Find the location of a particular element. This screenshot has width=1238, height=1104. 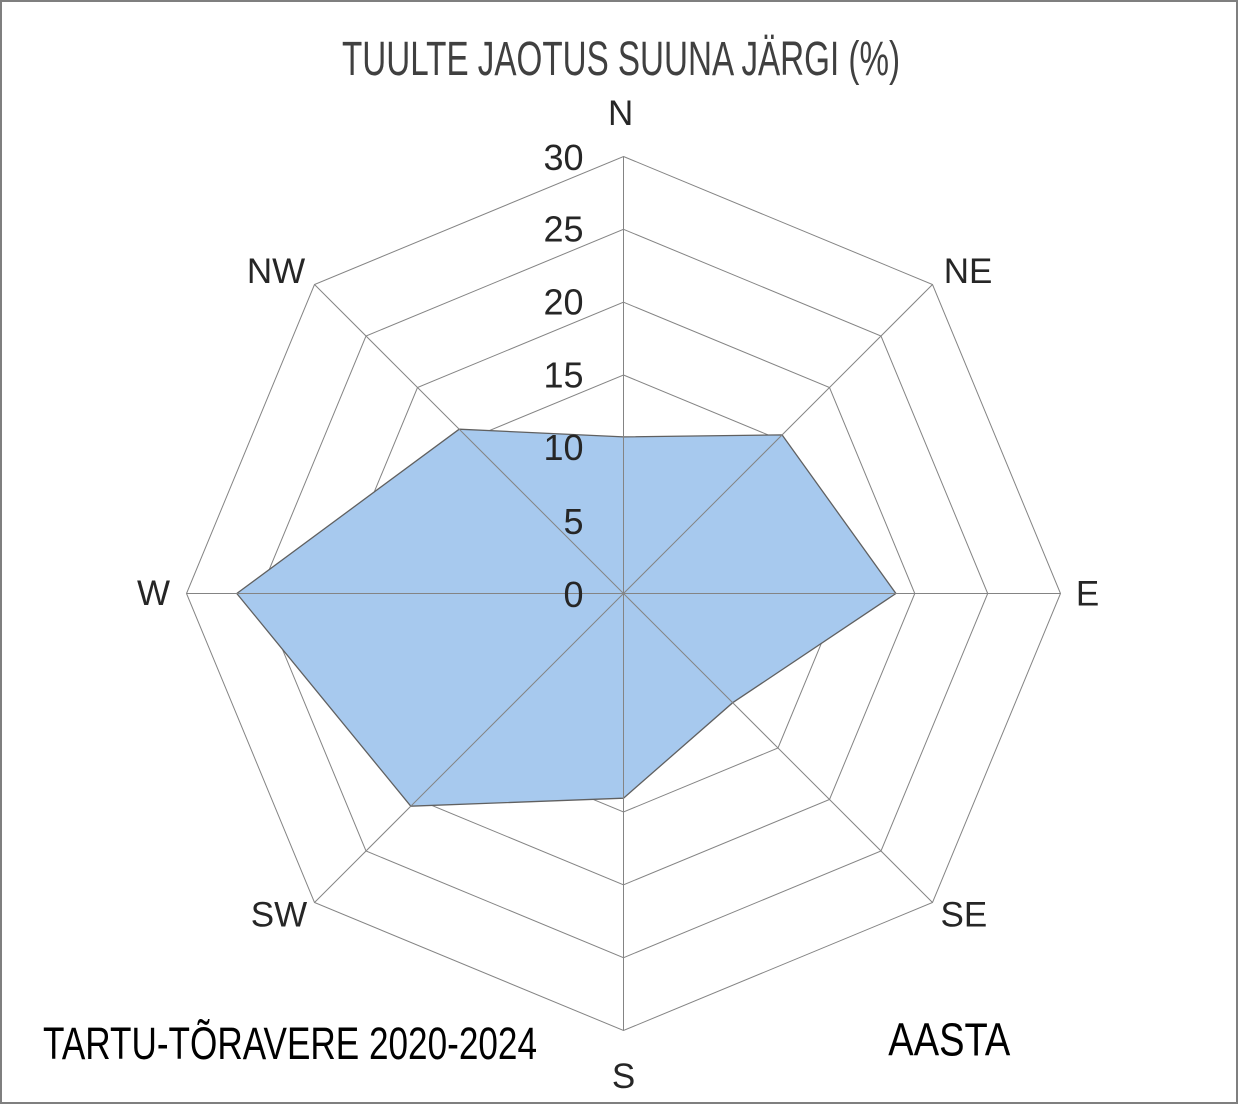

svg-text: TARTU-TÕRAVERE 2020-2024 is located at coordinates (290, 1043).